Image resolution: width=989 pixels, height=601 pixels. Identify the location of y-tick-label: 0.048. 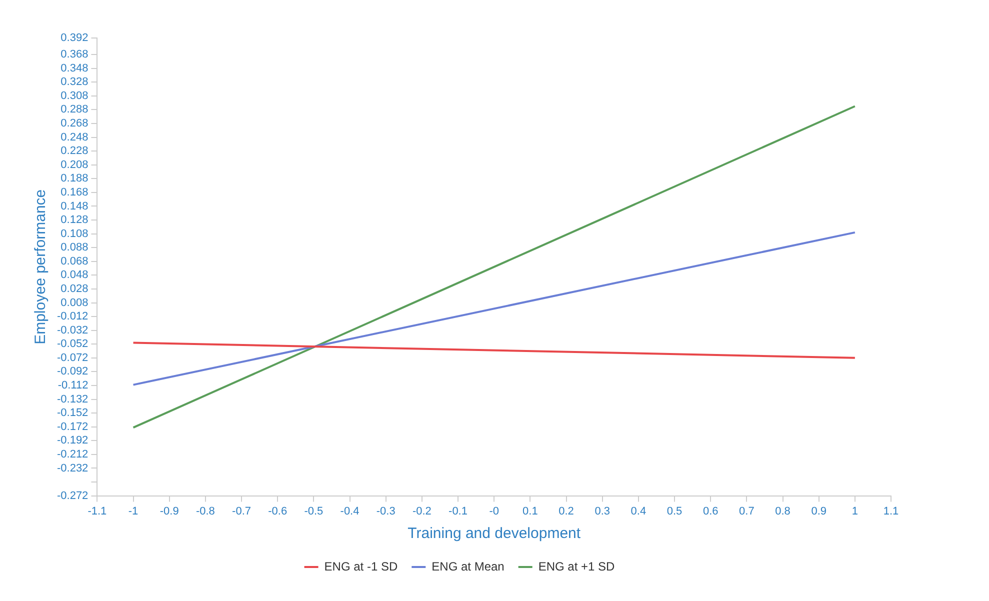
(74, 275).